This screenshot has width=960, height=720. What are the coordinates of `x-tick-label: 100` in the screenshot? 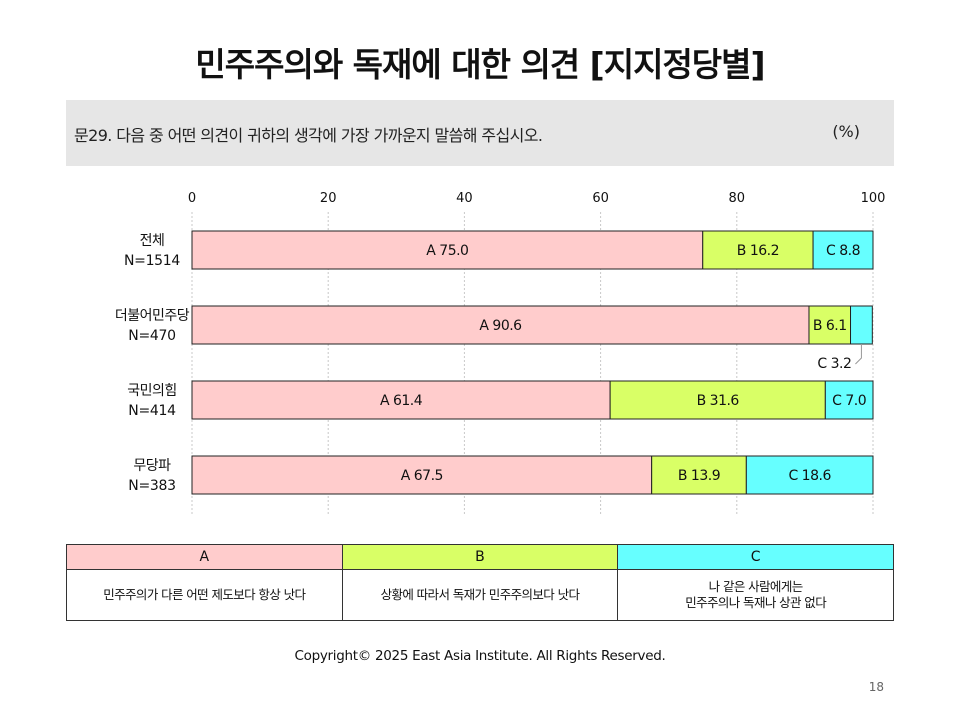 It's located at (873, 198).